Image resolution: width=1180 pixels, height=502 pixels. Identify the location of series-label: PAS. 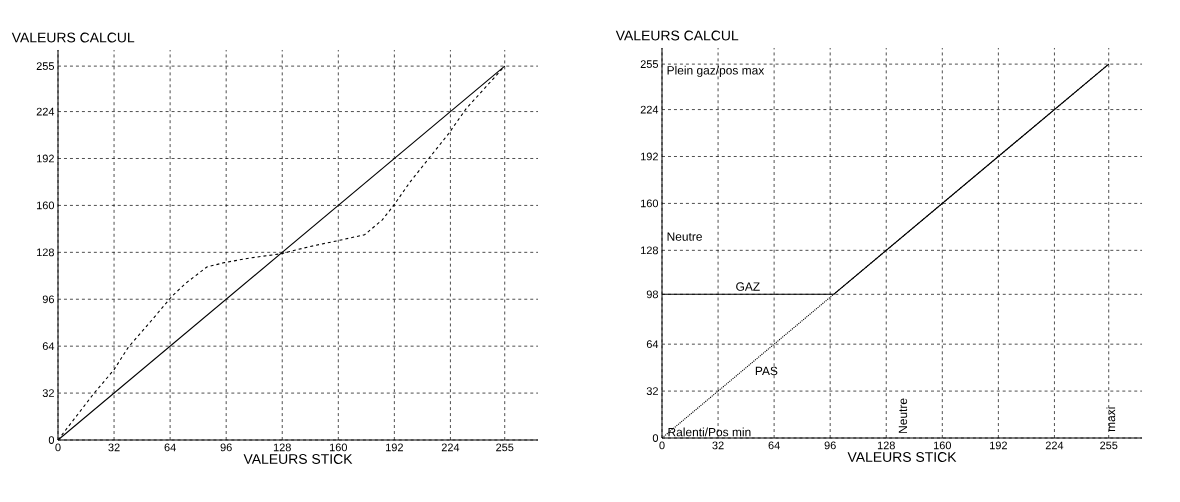
(766, 371).